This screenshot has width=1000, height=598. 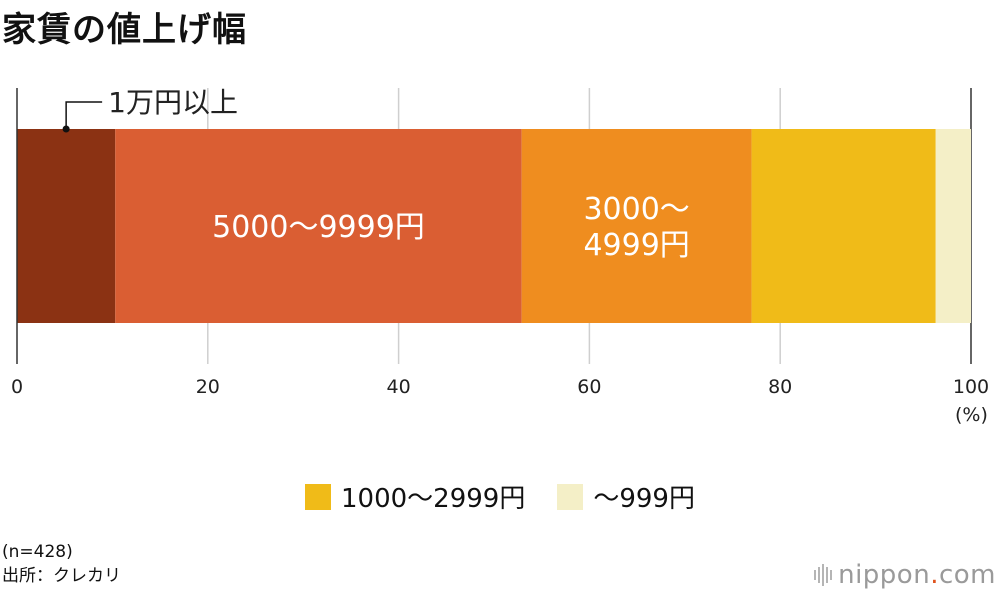 I want to click on axis-unit-label: (%), so click(x=971, y=415).